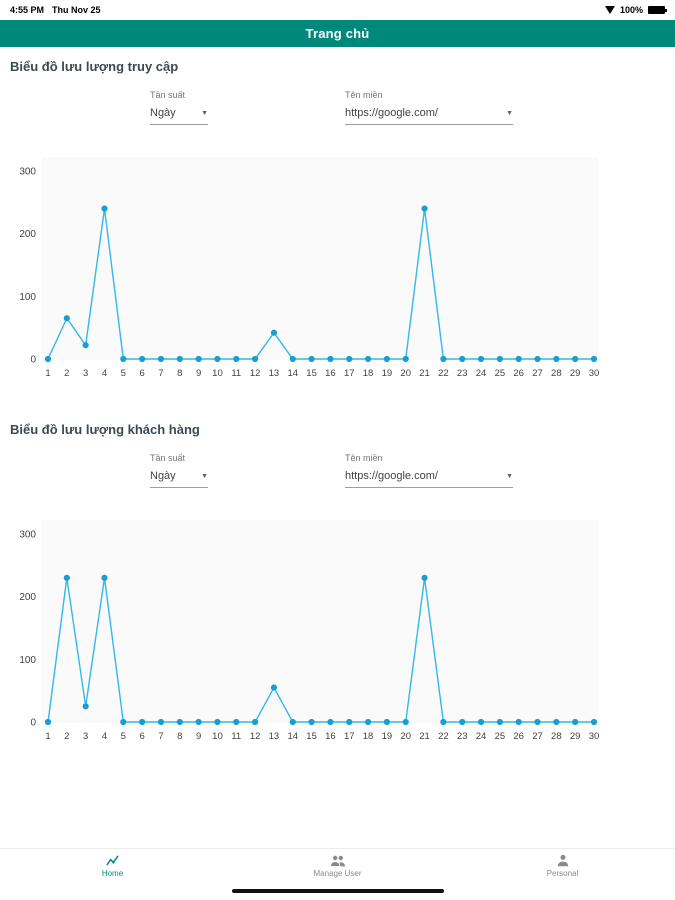  I want to click on bottom-nav: Home Manage User Personal, so click(337, 865).